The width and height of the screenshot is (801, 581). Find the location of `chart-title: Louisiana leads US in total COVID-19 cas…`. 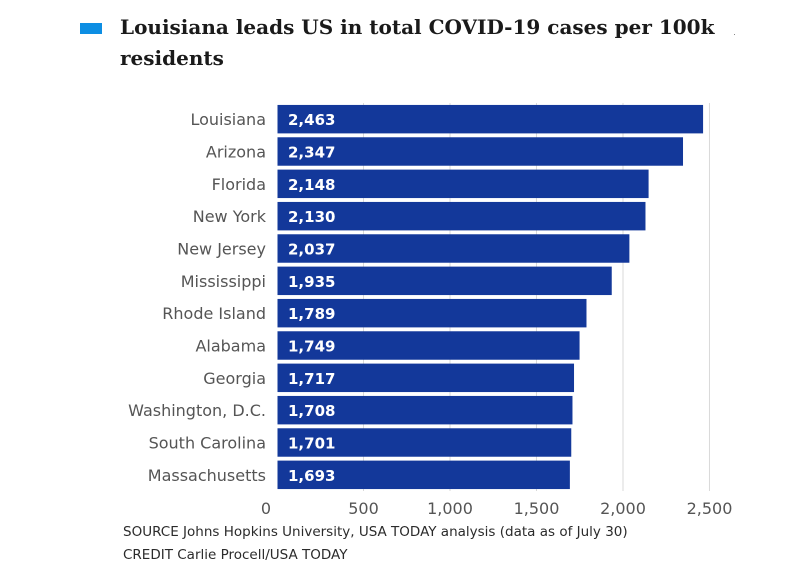

chart-title: Louisiana leads US in total COVID-19 cas… is located at coordinates (417, 42).